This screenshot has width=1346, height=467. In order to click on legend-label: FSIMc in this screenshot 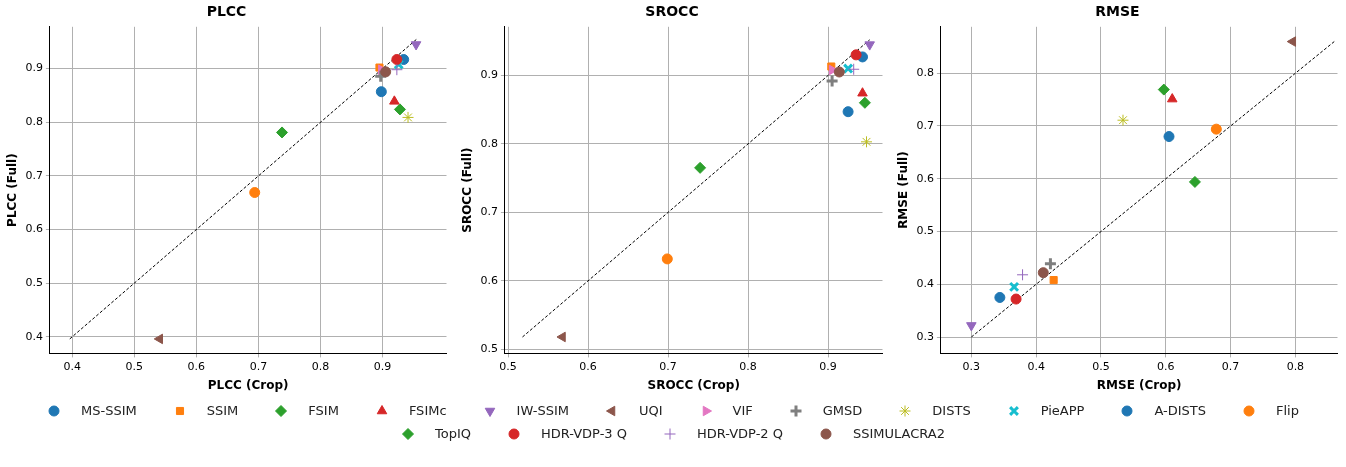, I will do `click(427, 410)`.